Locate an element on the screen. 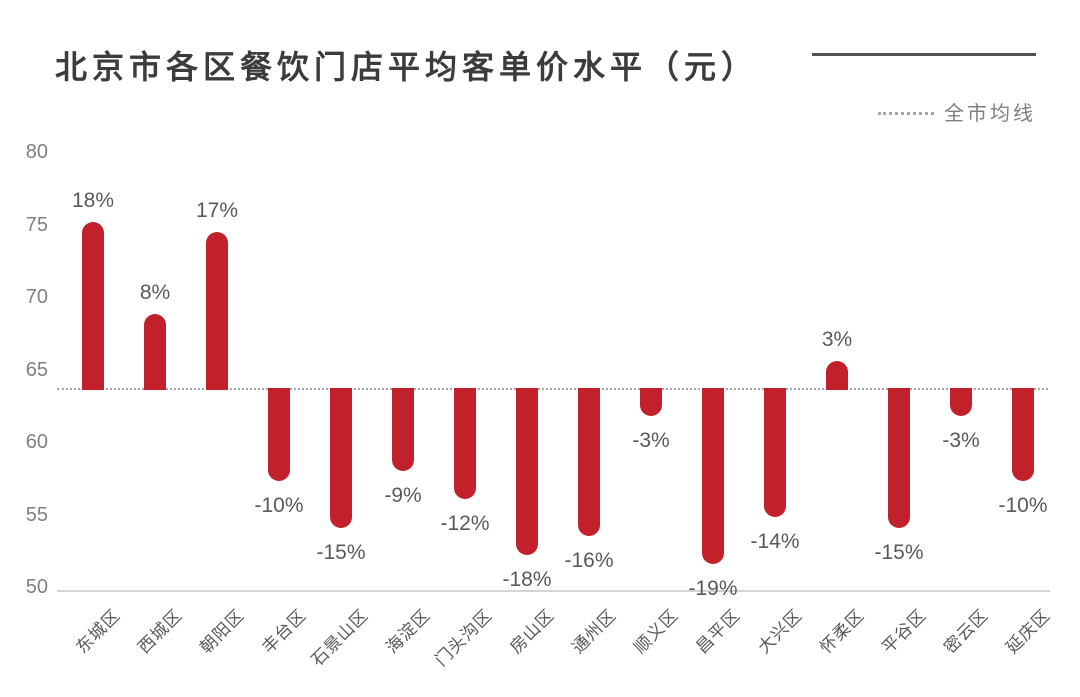 The image size is (1080, 697). x-axis-label: 丰台区 is located at coordinates (284, 631).